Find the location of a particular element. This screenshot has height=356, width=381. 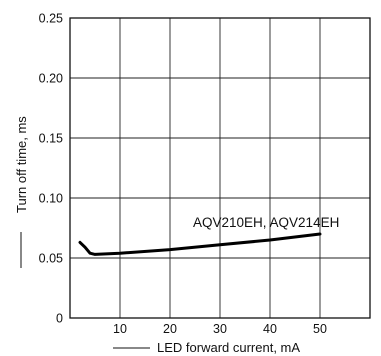

series-annotation: AQV210EH, AQV214EH is located at coordinates (266, 222).